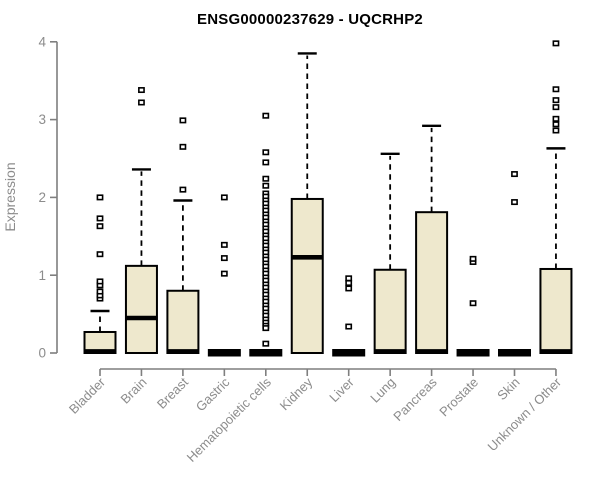  I want to click on y-axis-title: Expression, so click(10, 196).